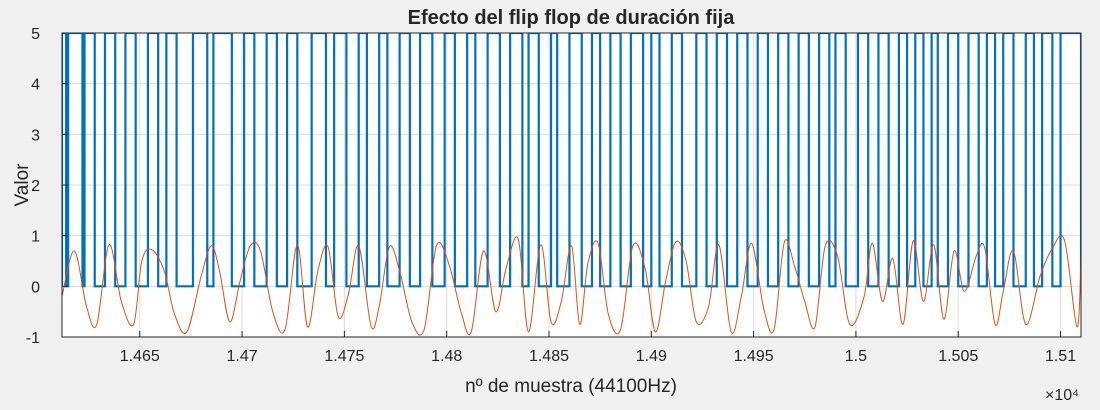  Describe the element at coordinates (35, 34) in the screenshot. I see `y-tick-label: 5` at that location.